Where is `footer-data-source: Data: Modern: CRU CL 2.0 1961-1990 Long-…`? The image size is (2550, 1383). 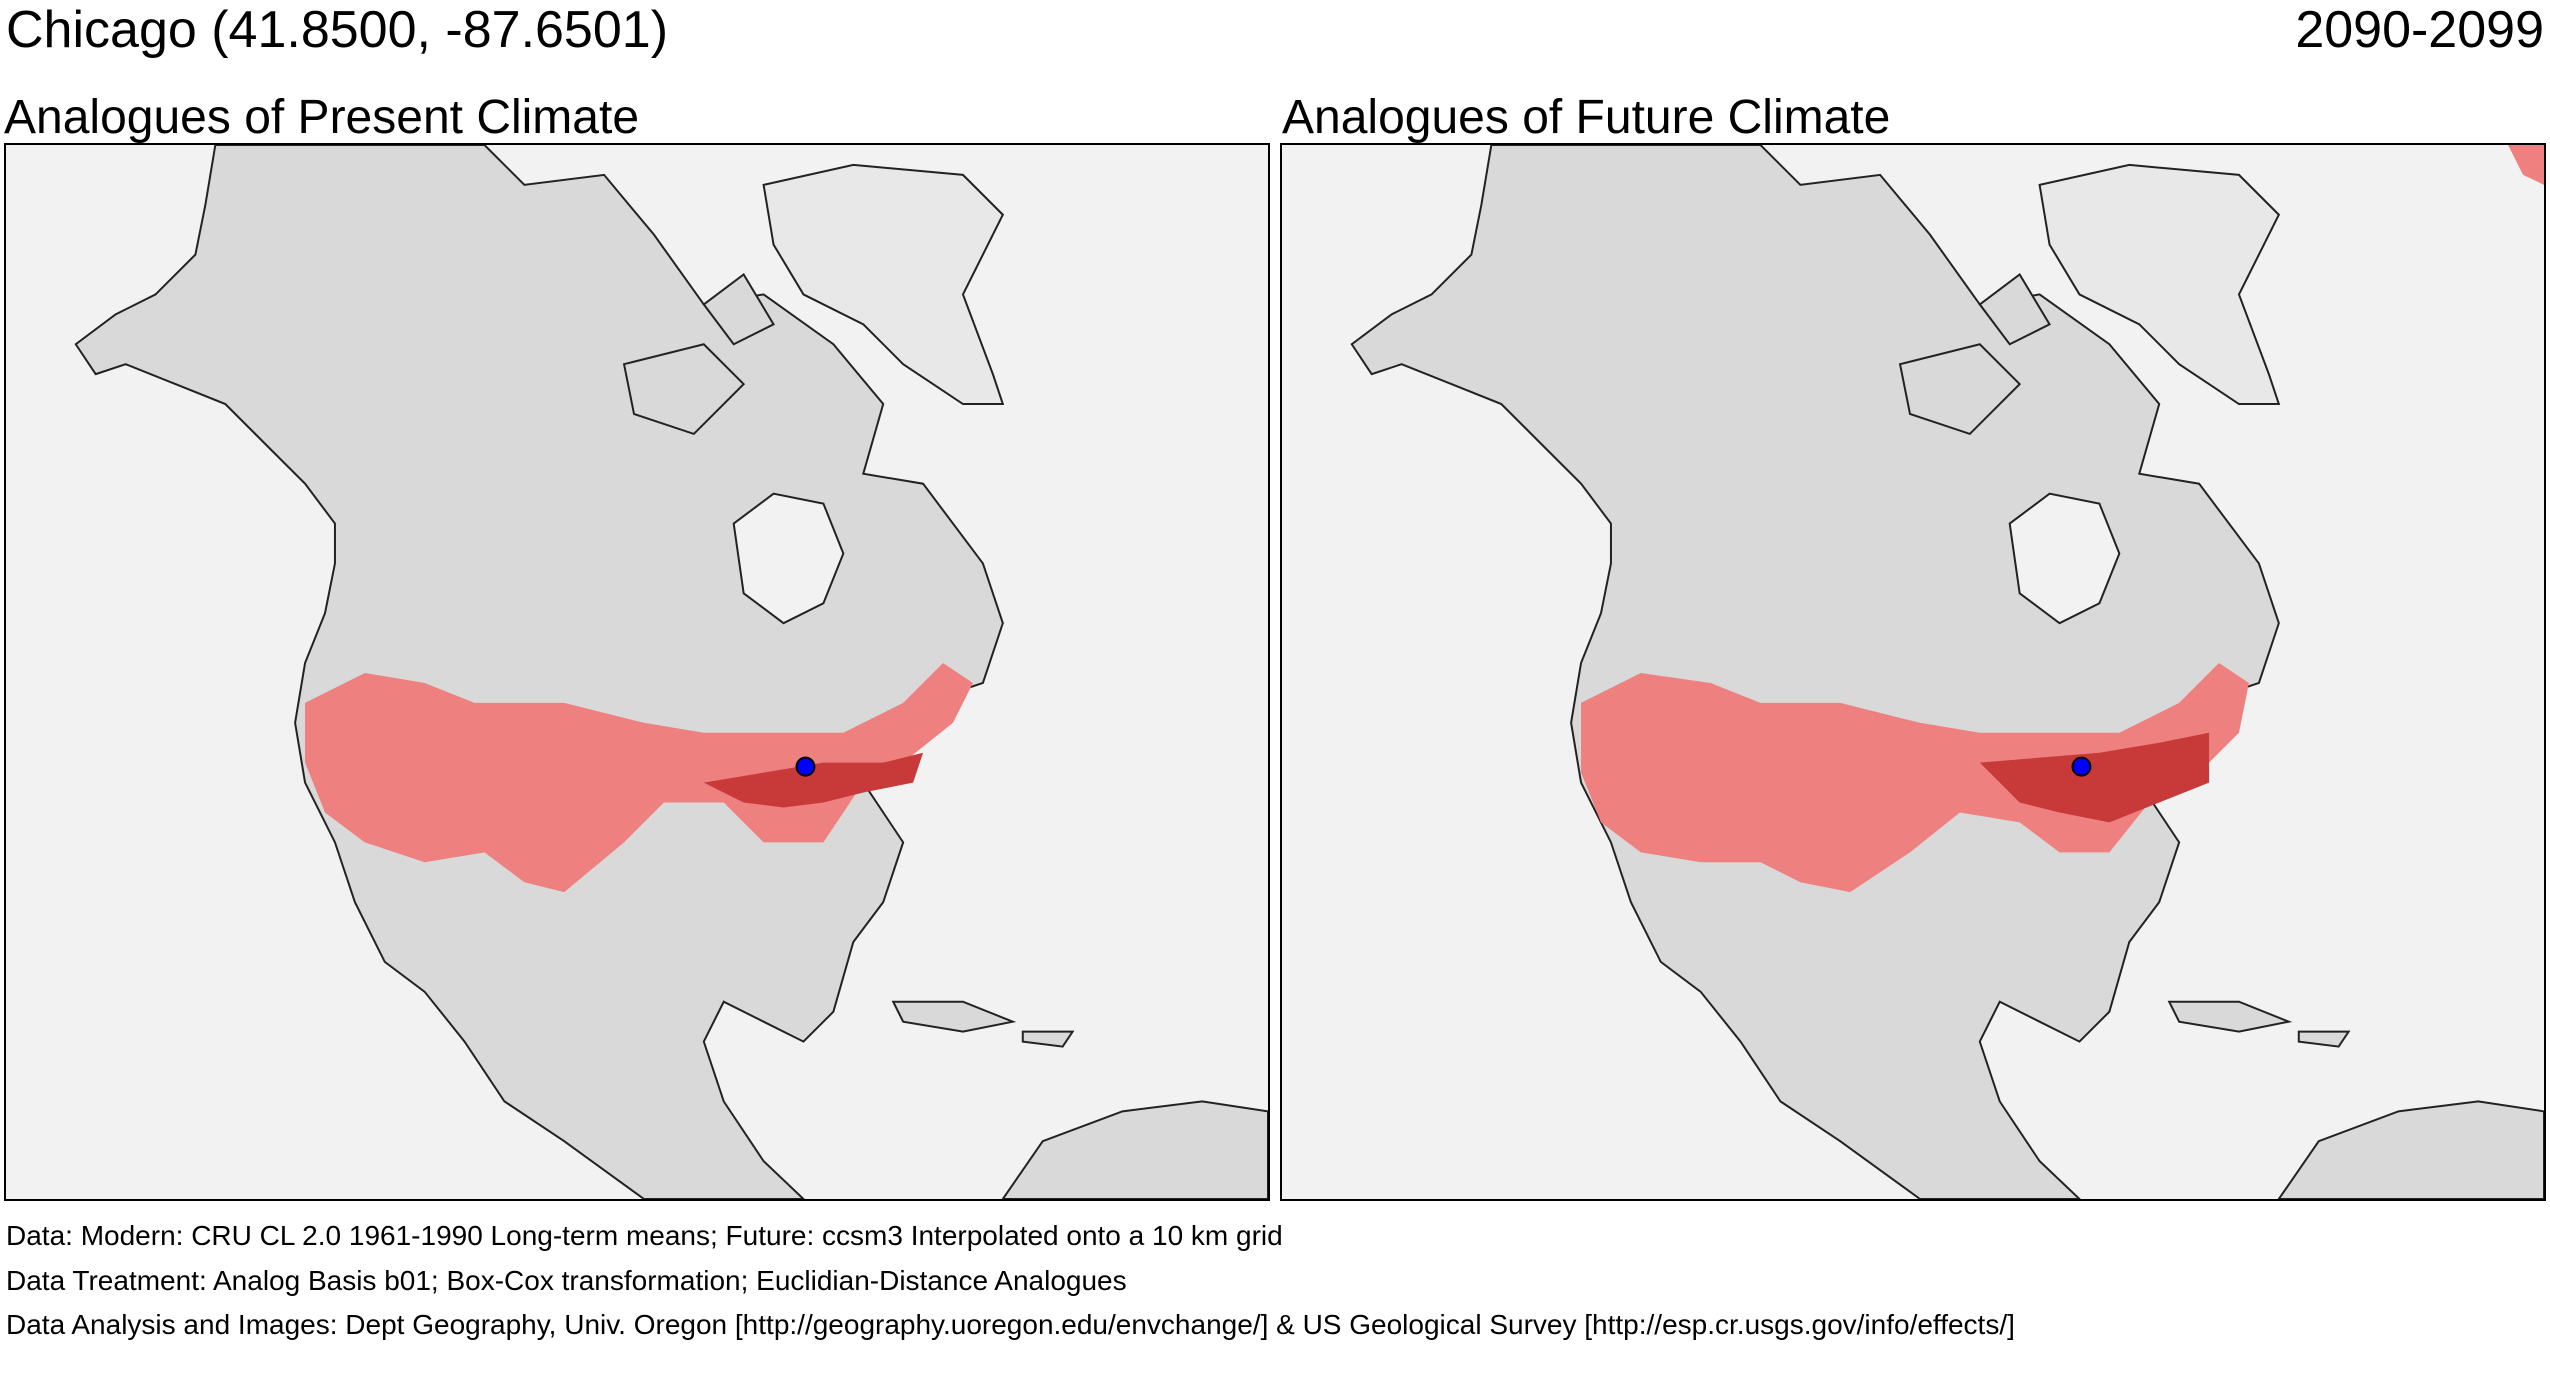 footer-data-source: Data: Modern: CRU CL 2.0 1961-1990 Long-… is located at coordinates (644, 1235).